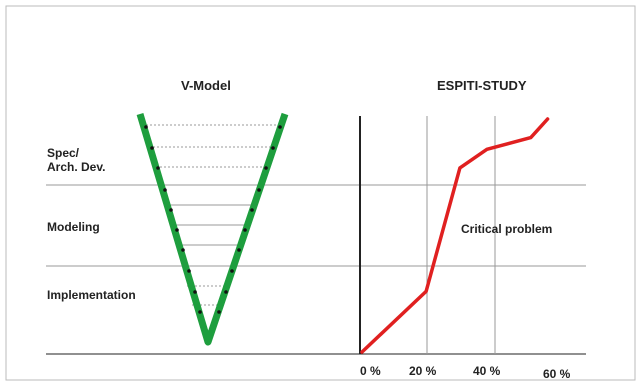  Describe the element at coordinates (76, 167) in the screenshot. I see `phase-label-arch-dev: Arch. Dev.` at that location.